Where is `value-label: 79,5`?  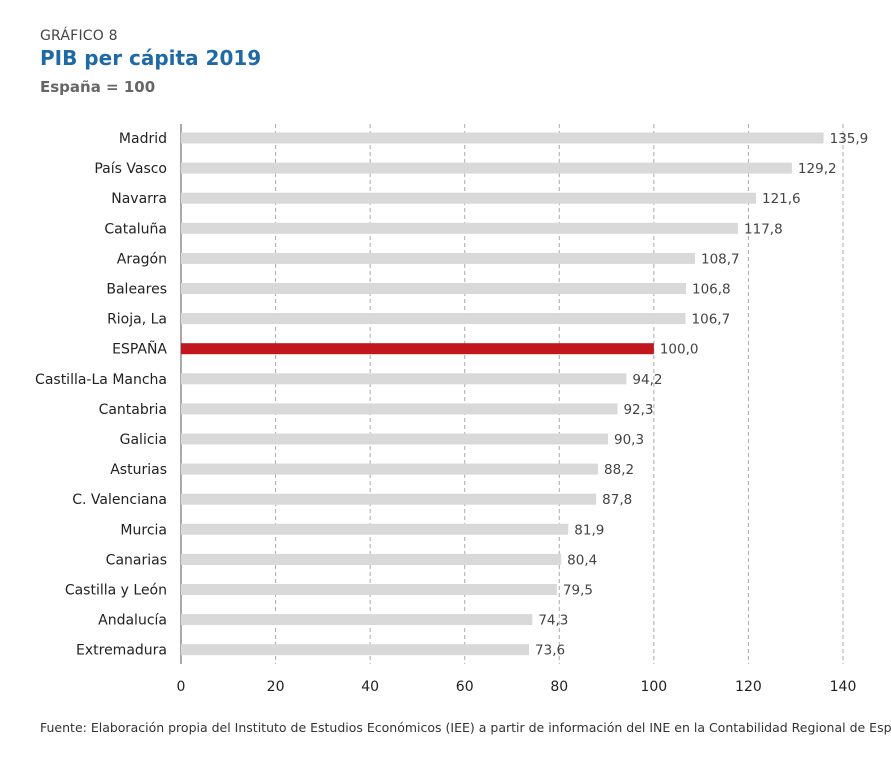
value-label: 79,5 is located at coordinates (578, 591).